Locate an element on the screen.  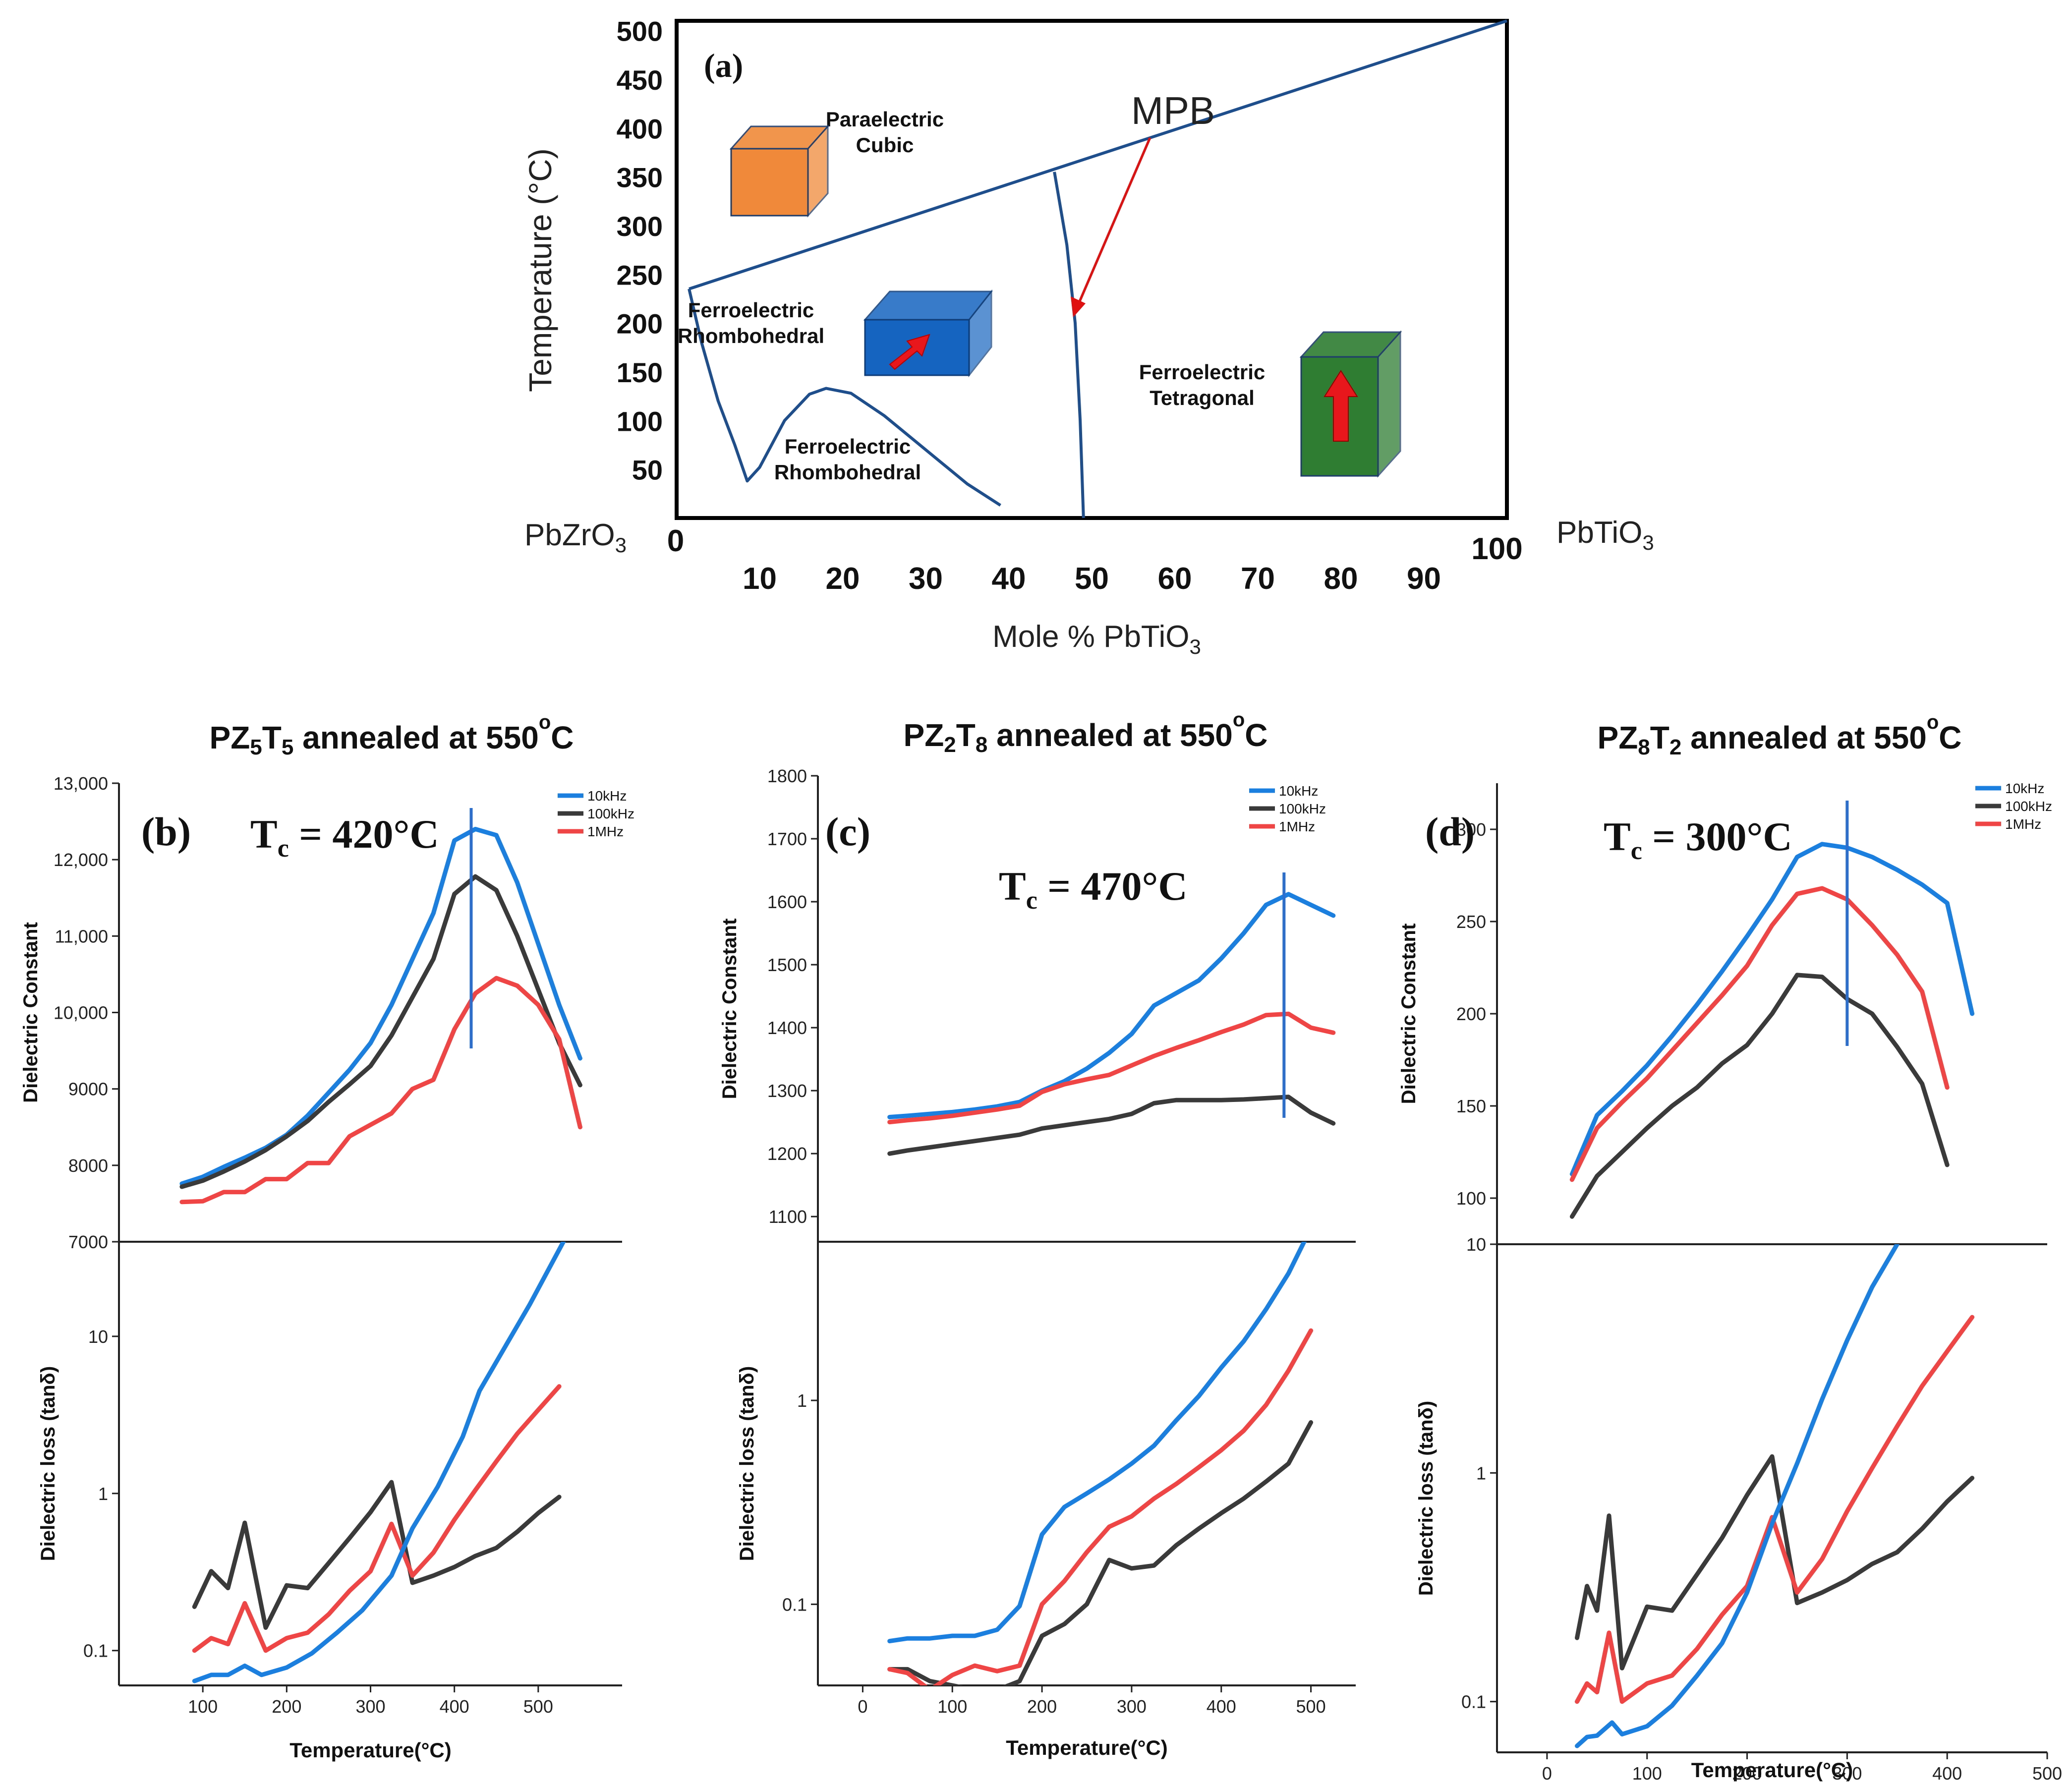
y-tick-label: 10 is located at coordinates (1476, 1244).